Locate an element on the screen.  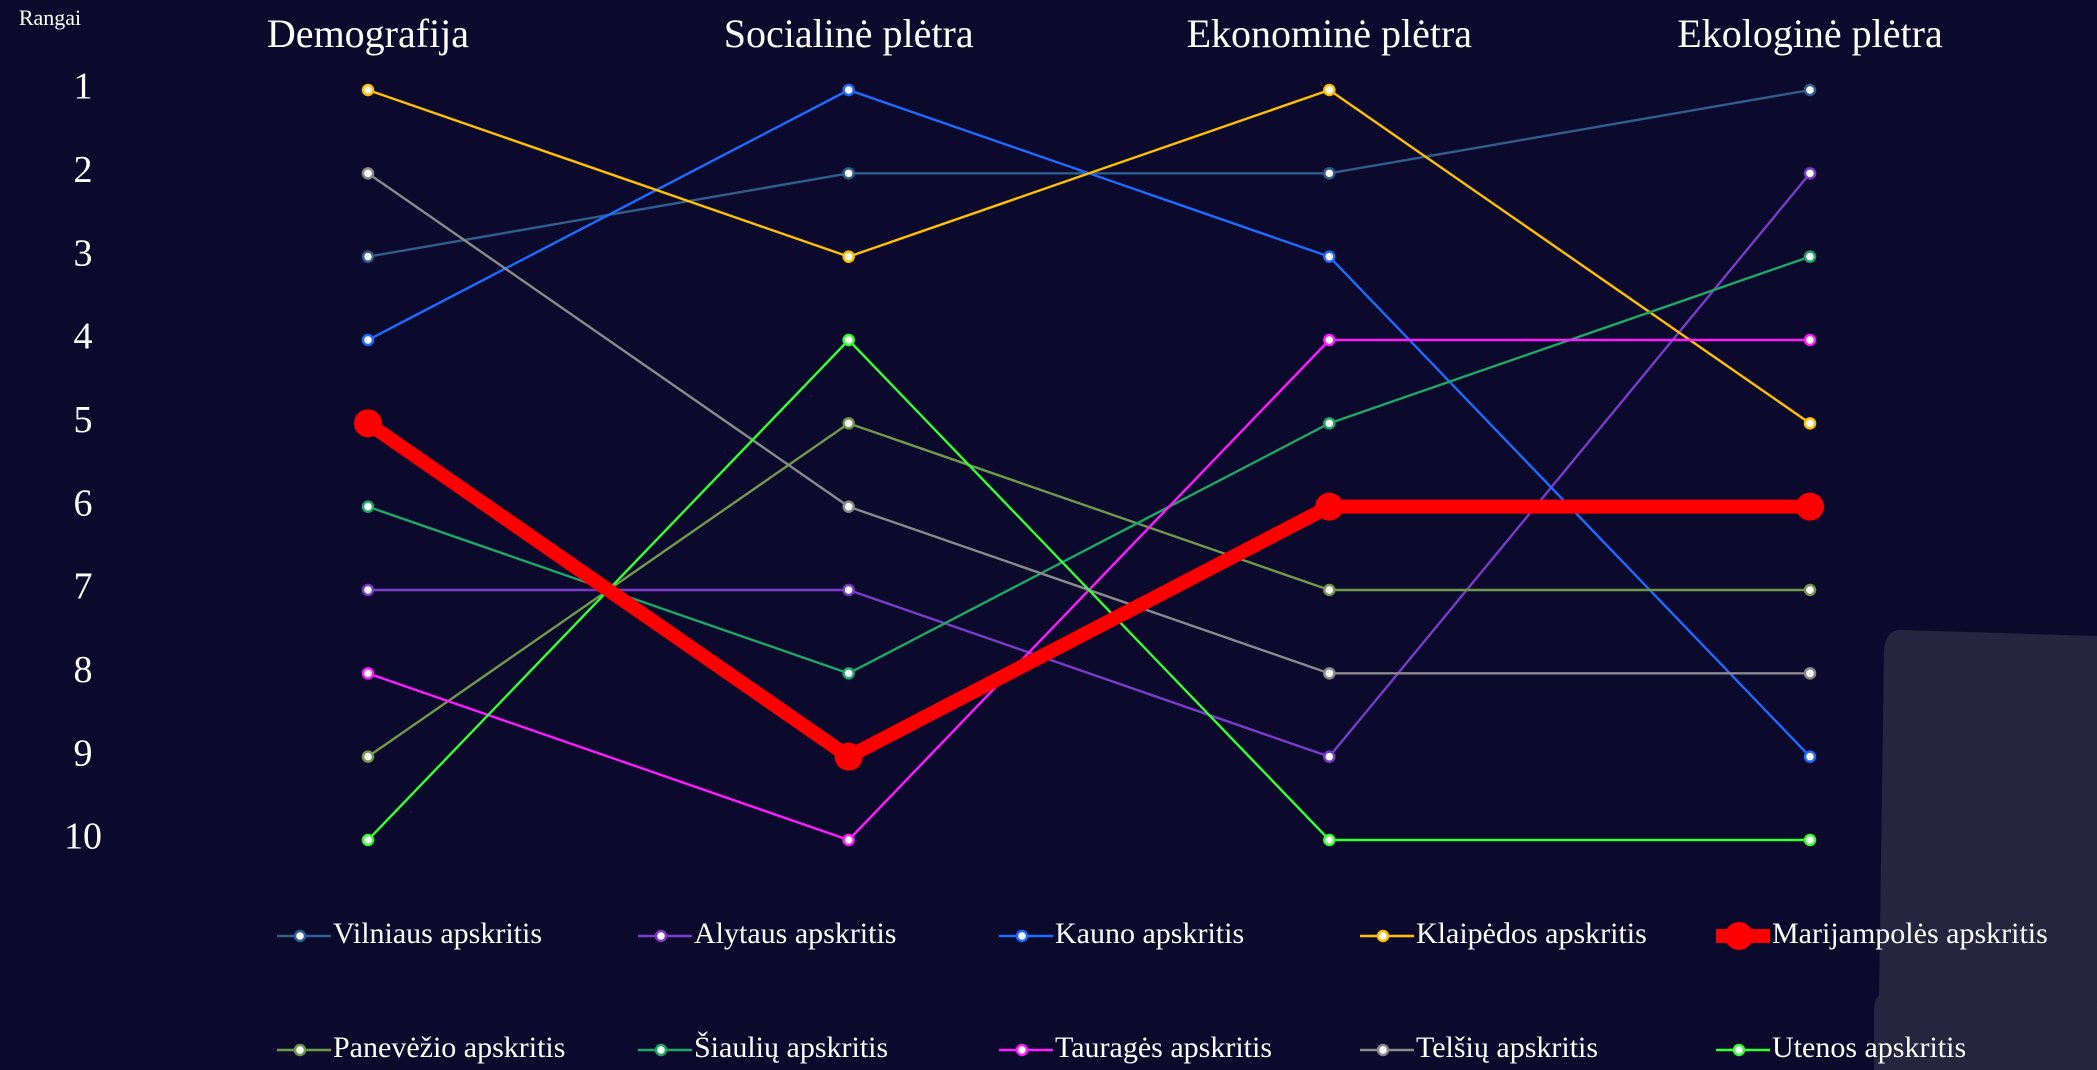
legend-item: Vilniaus apskritis is located at coordinates (409, 933).